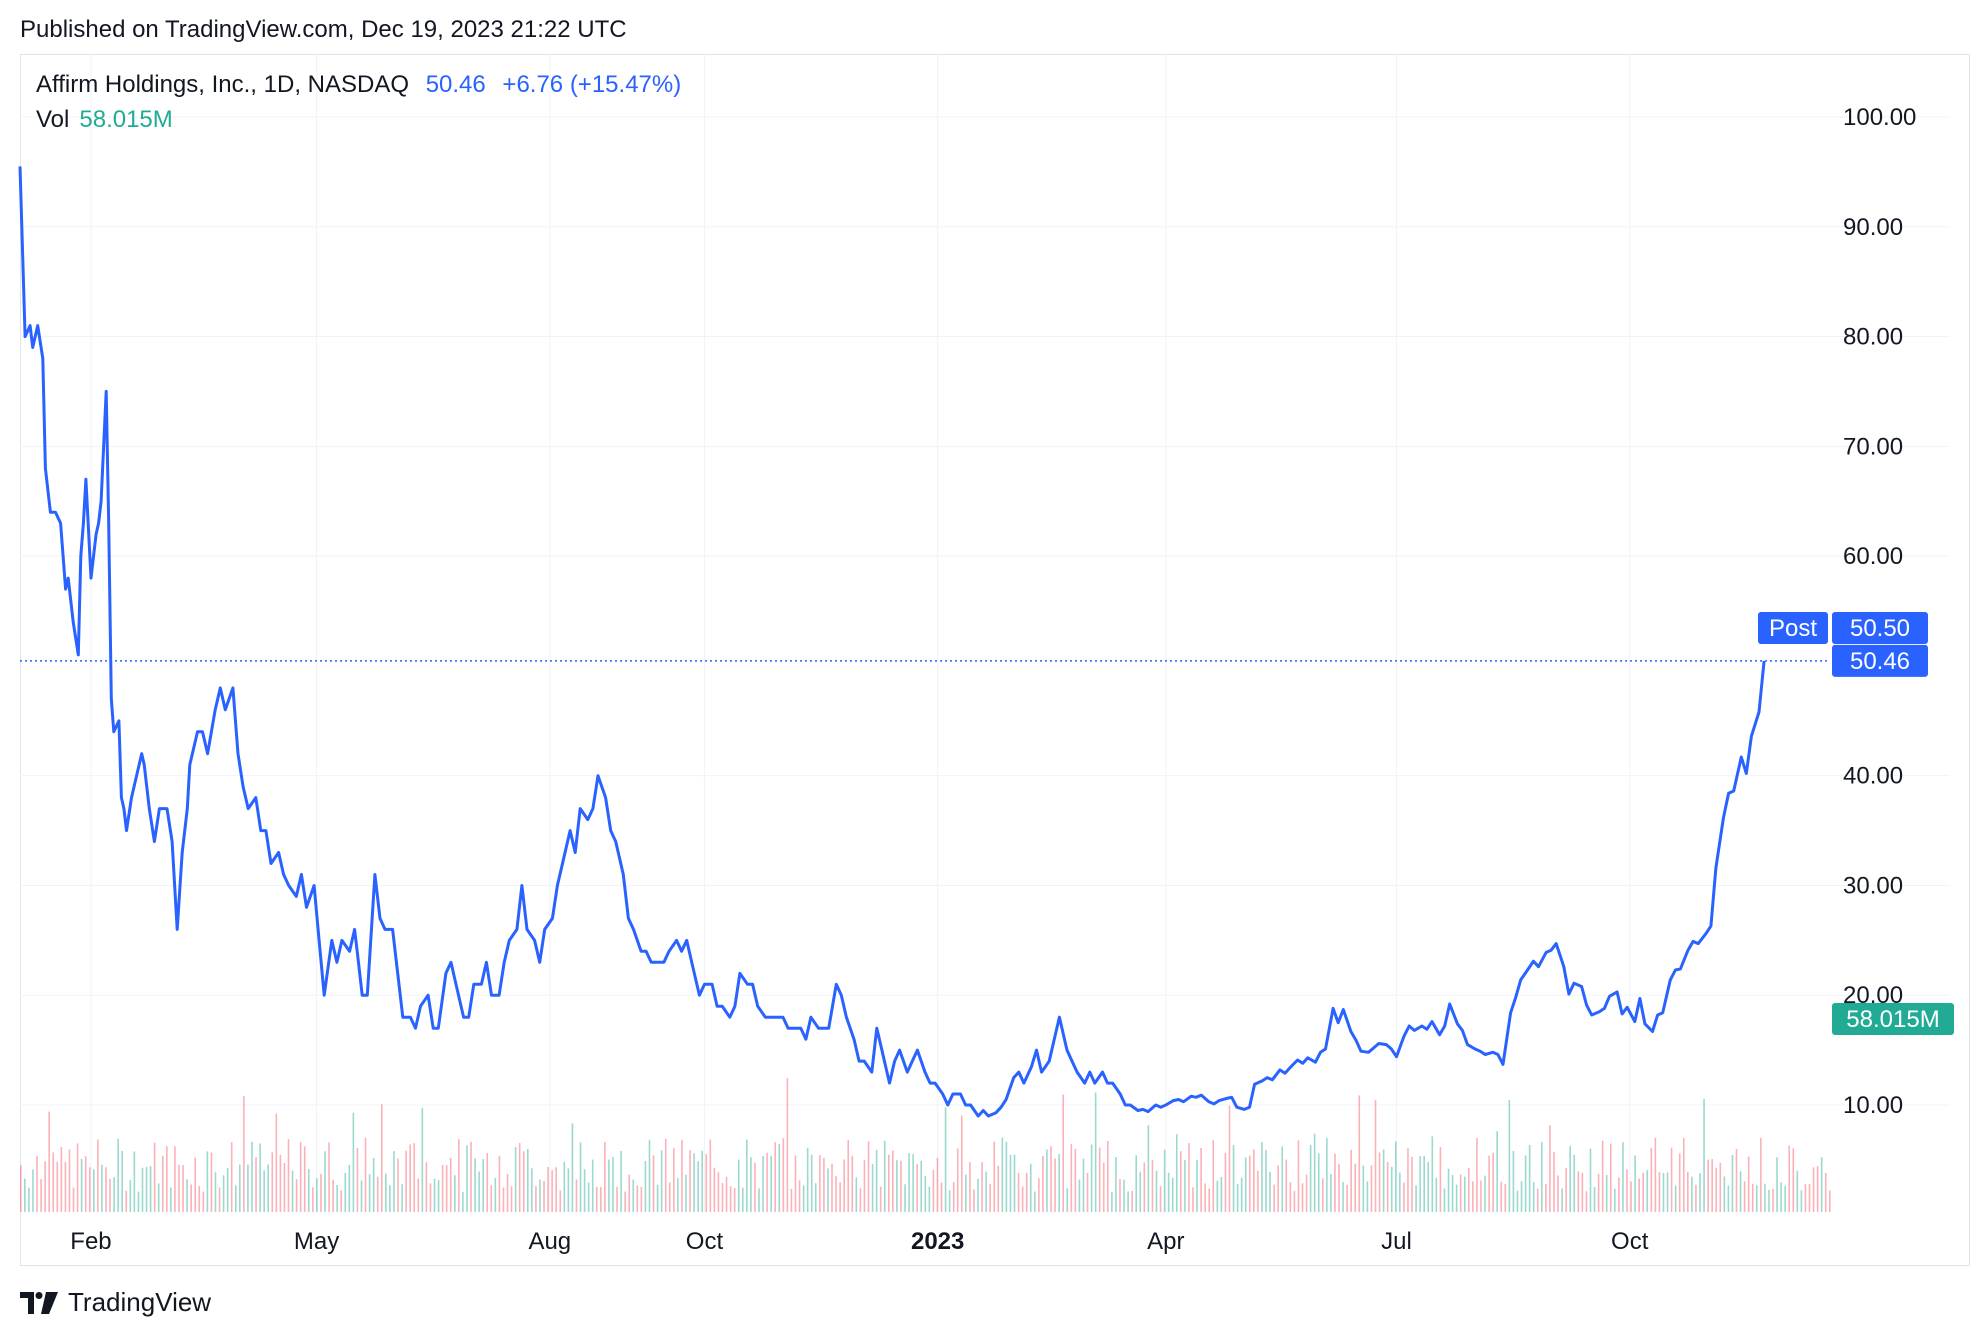  Describe the element at coordinates (1879, 117) in the screenshot. I see `price-tick-label: 100.00` at that location.